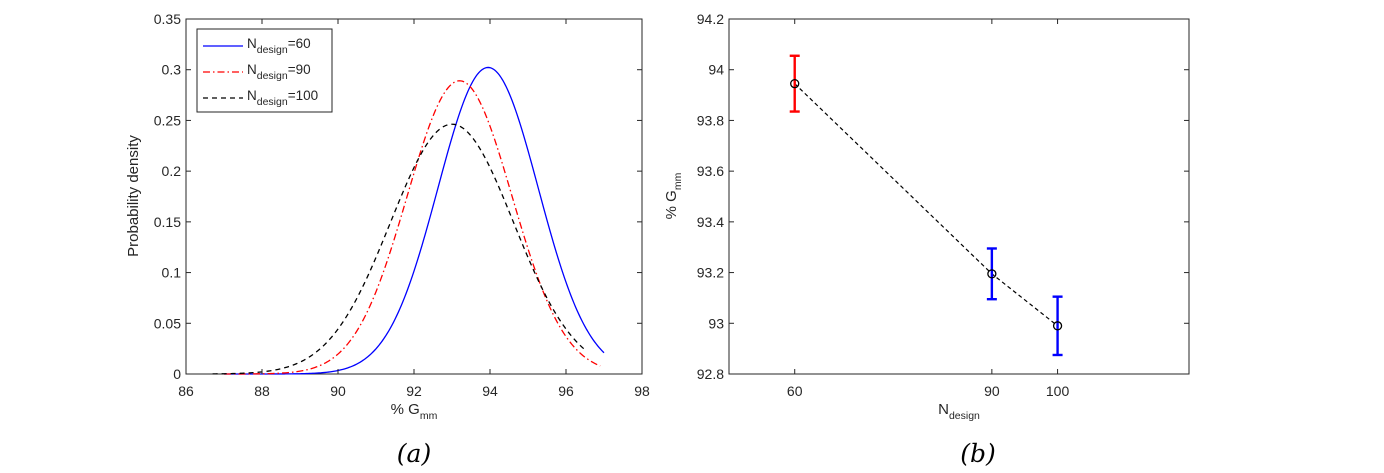  What do you see at coordinates (566, 391) in the screenshot?
I see `panel-a-x-tick-label: 96` at bounding box center [566, 391].